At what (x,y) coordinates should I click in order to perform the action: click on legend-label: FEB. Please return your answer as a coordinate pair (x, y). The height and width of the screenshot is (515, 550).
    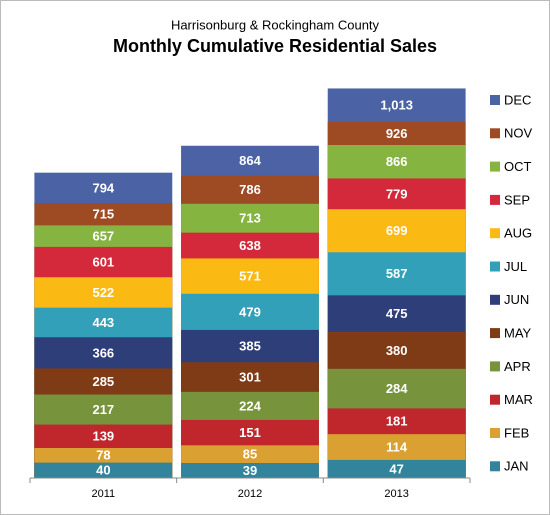
    Looking at the image, I should click on (516, 432).